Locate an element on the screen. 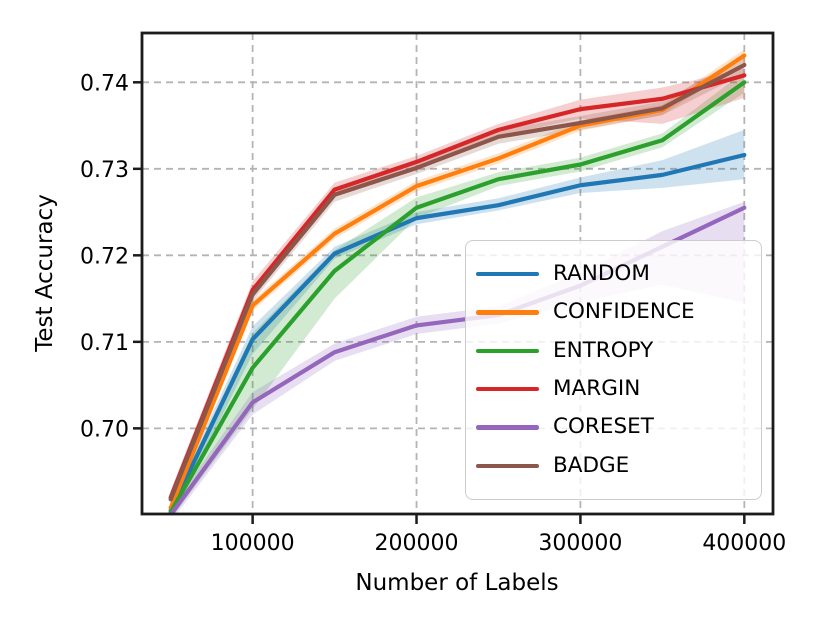 This screenshot has height=623, width=830. x-tick-label: 200000 is located at coordinates (417, 543).